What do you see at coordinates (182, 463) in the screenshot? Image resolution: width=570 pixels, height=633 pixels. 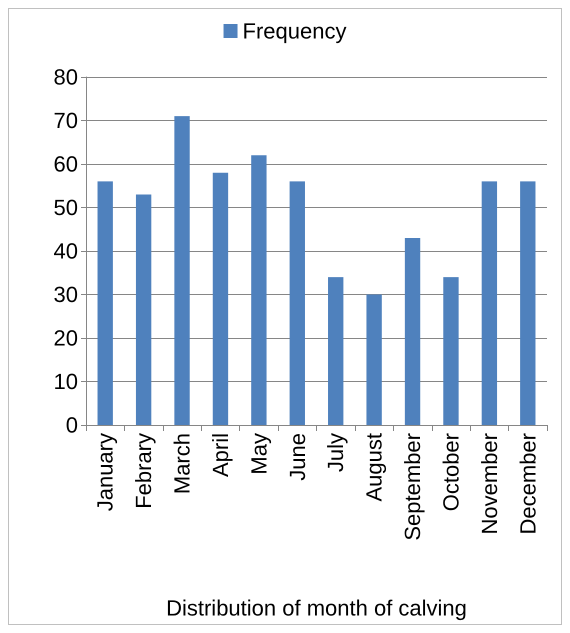 I see `x-tick-label: March` at bounding box center [182, 463].